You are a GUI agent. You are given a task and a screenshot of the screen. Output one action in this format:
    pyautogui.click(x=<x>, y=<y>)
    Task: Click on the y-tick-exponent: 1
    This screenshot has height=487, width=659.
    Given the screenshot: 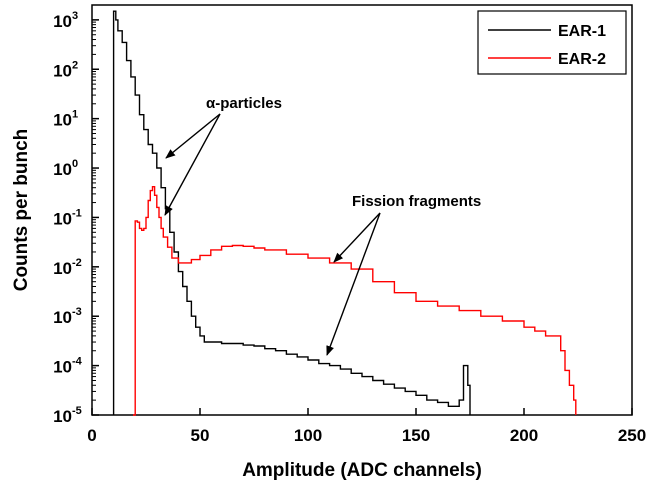 What is the action you would take?
    pyautogui.click(x=75, y=115)
    